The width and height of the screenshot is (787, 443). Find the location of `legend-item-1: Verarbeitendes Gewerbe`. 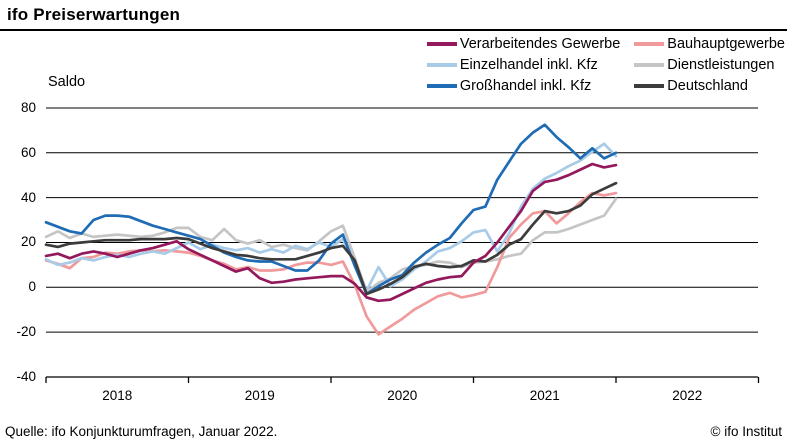

legend-item-1: Verarbeitendes Gewerbe is located at coordinates (523, 44).